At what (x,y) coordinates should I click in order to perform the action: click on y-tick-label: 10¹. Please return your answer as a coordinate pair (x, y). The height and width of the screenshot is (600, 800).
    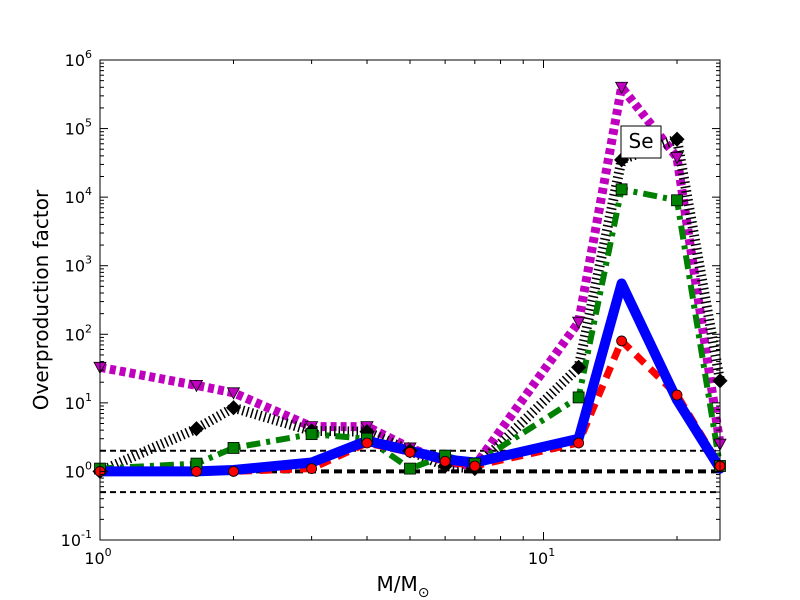
    Looking at the image, I should click on (78, 402).